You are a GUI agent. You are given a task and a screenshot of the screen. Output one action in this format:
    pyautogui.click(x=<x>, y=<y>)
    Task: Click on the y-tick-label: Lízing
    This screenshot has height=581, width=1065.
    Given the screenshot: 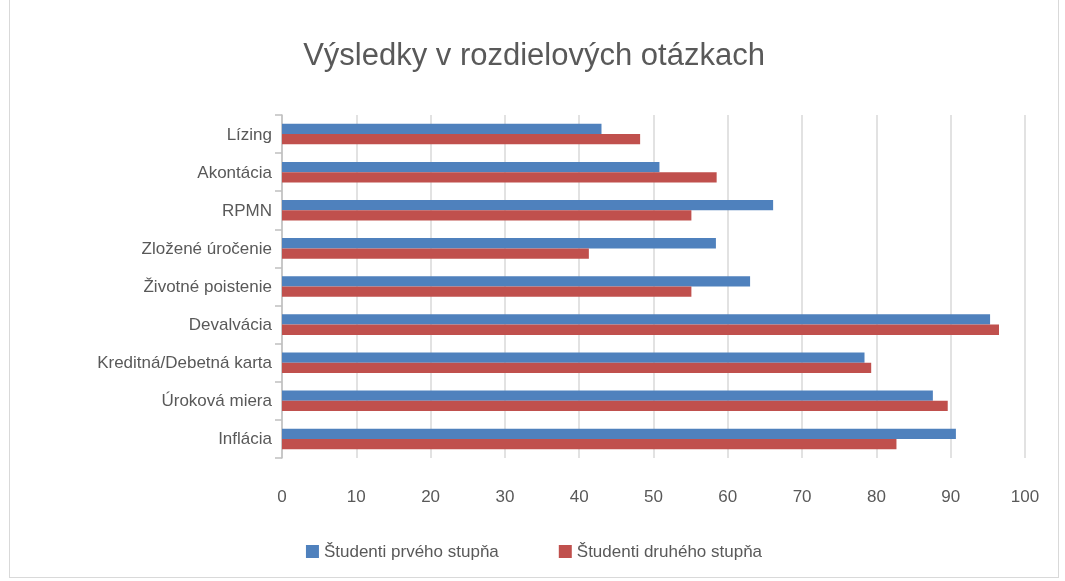 What is the action you would take?
    pyautogui.click(x=249, y=134)
    